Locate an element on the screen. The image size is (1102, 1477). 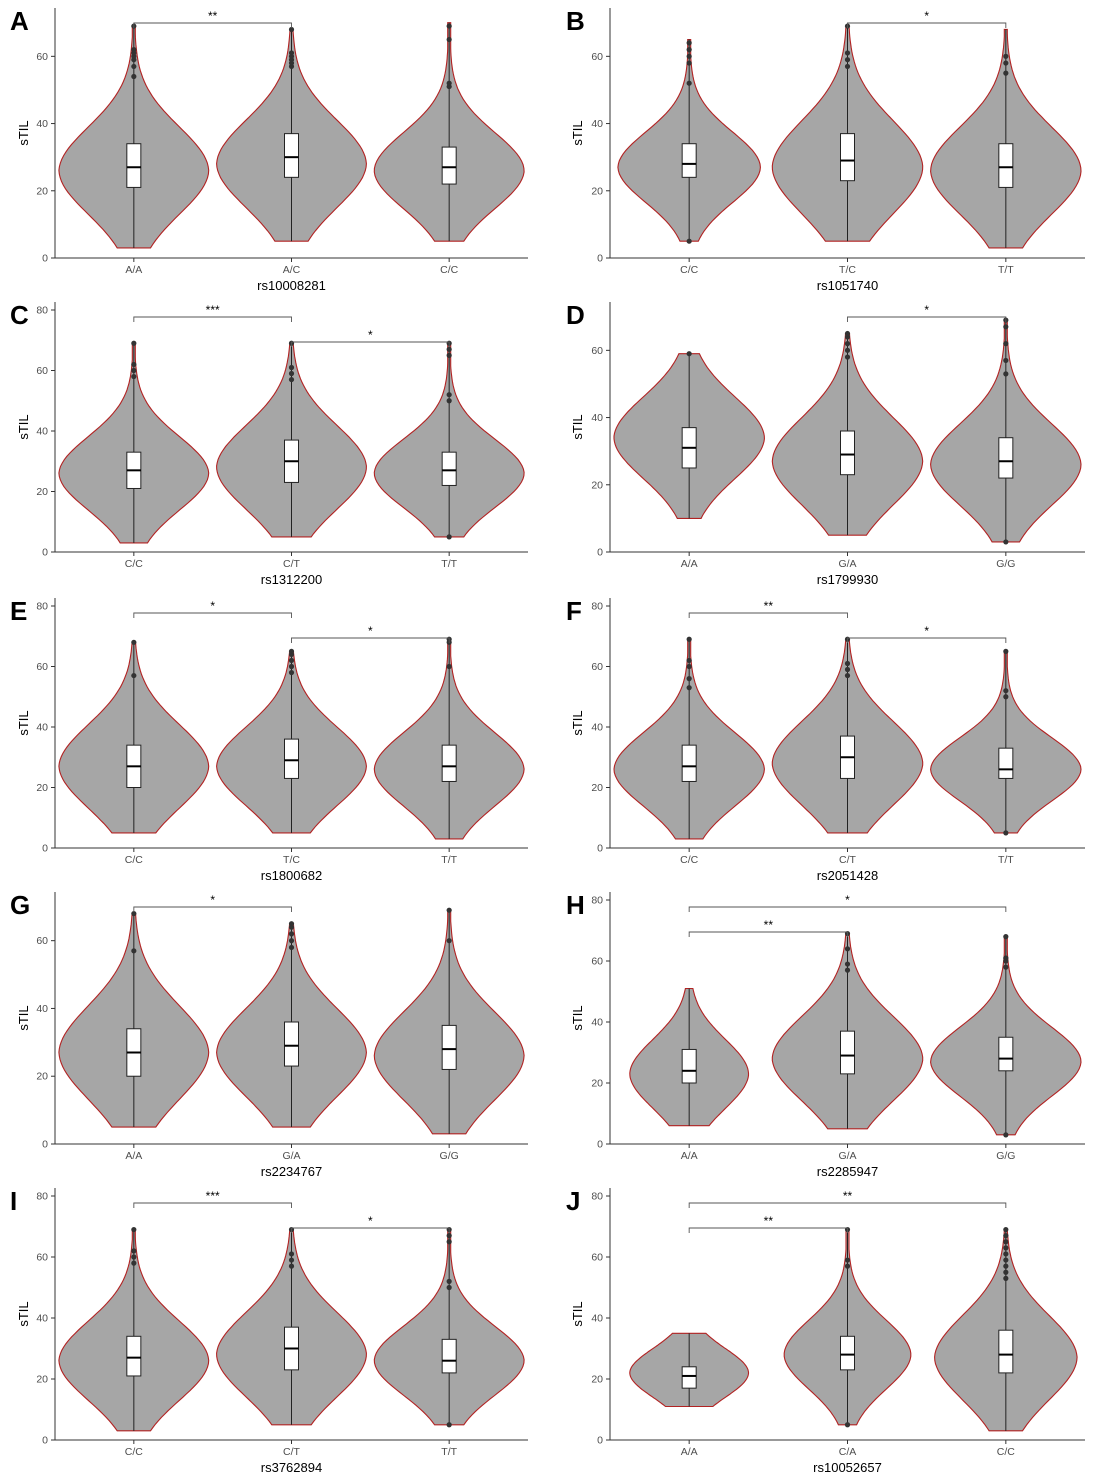
x-tick-label: T/C is located at coordinates (291, 860).